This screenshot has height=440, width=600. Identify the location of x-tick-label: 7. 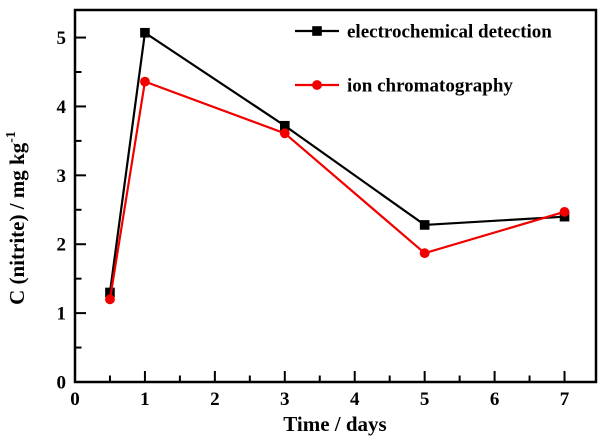
(565, 399).